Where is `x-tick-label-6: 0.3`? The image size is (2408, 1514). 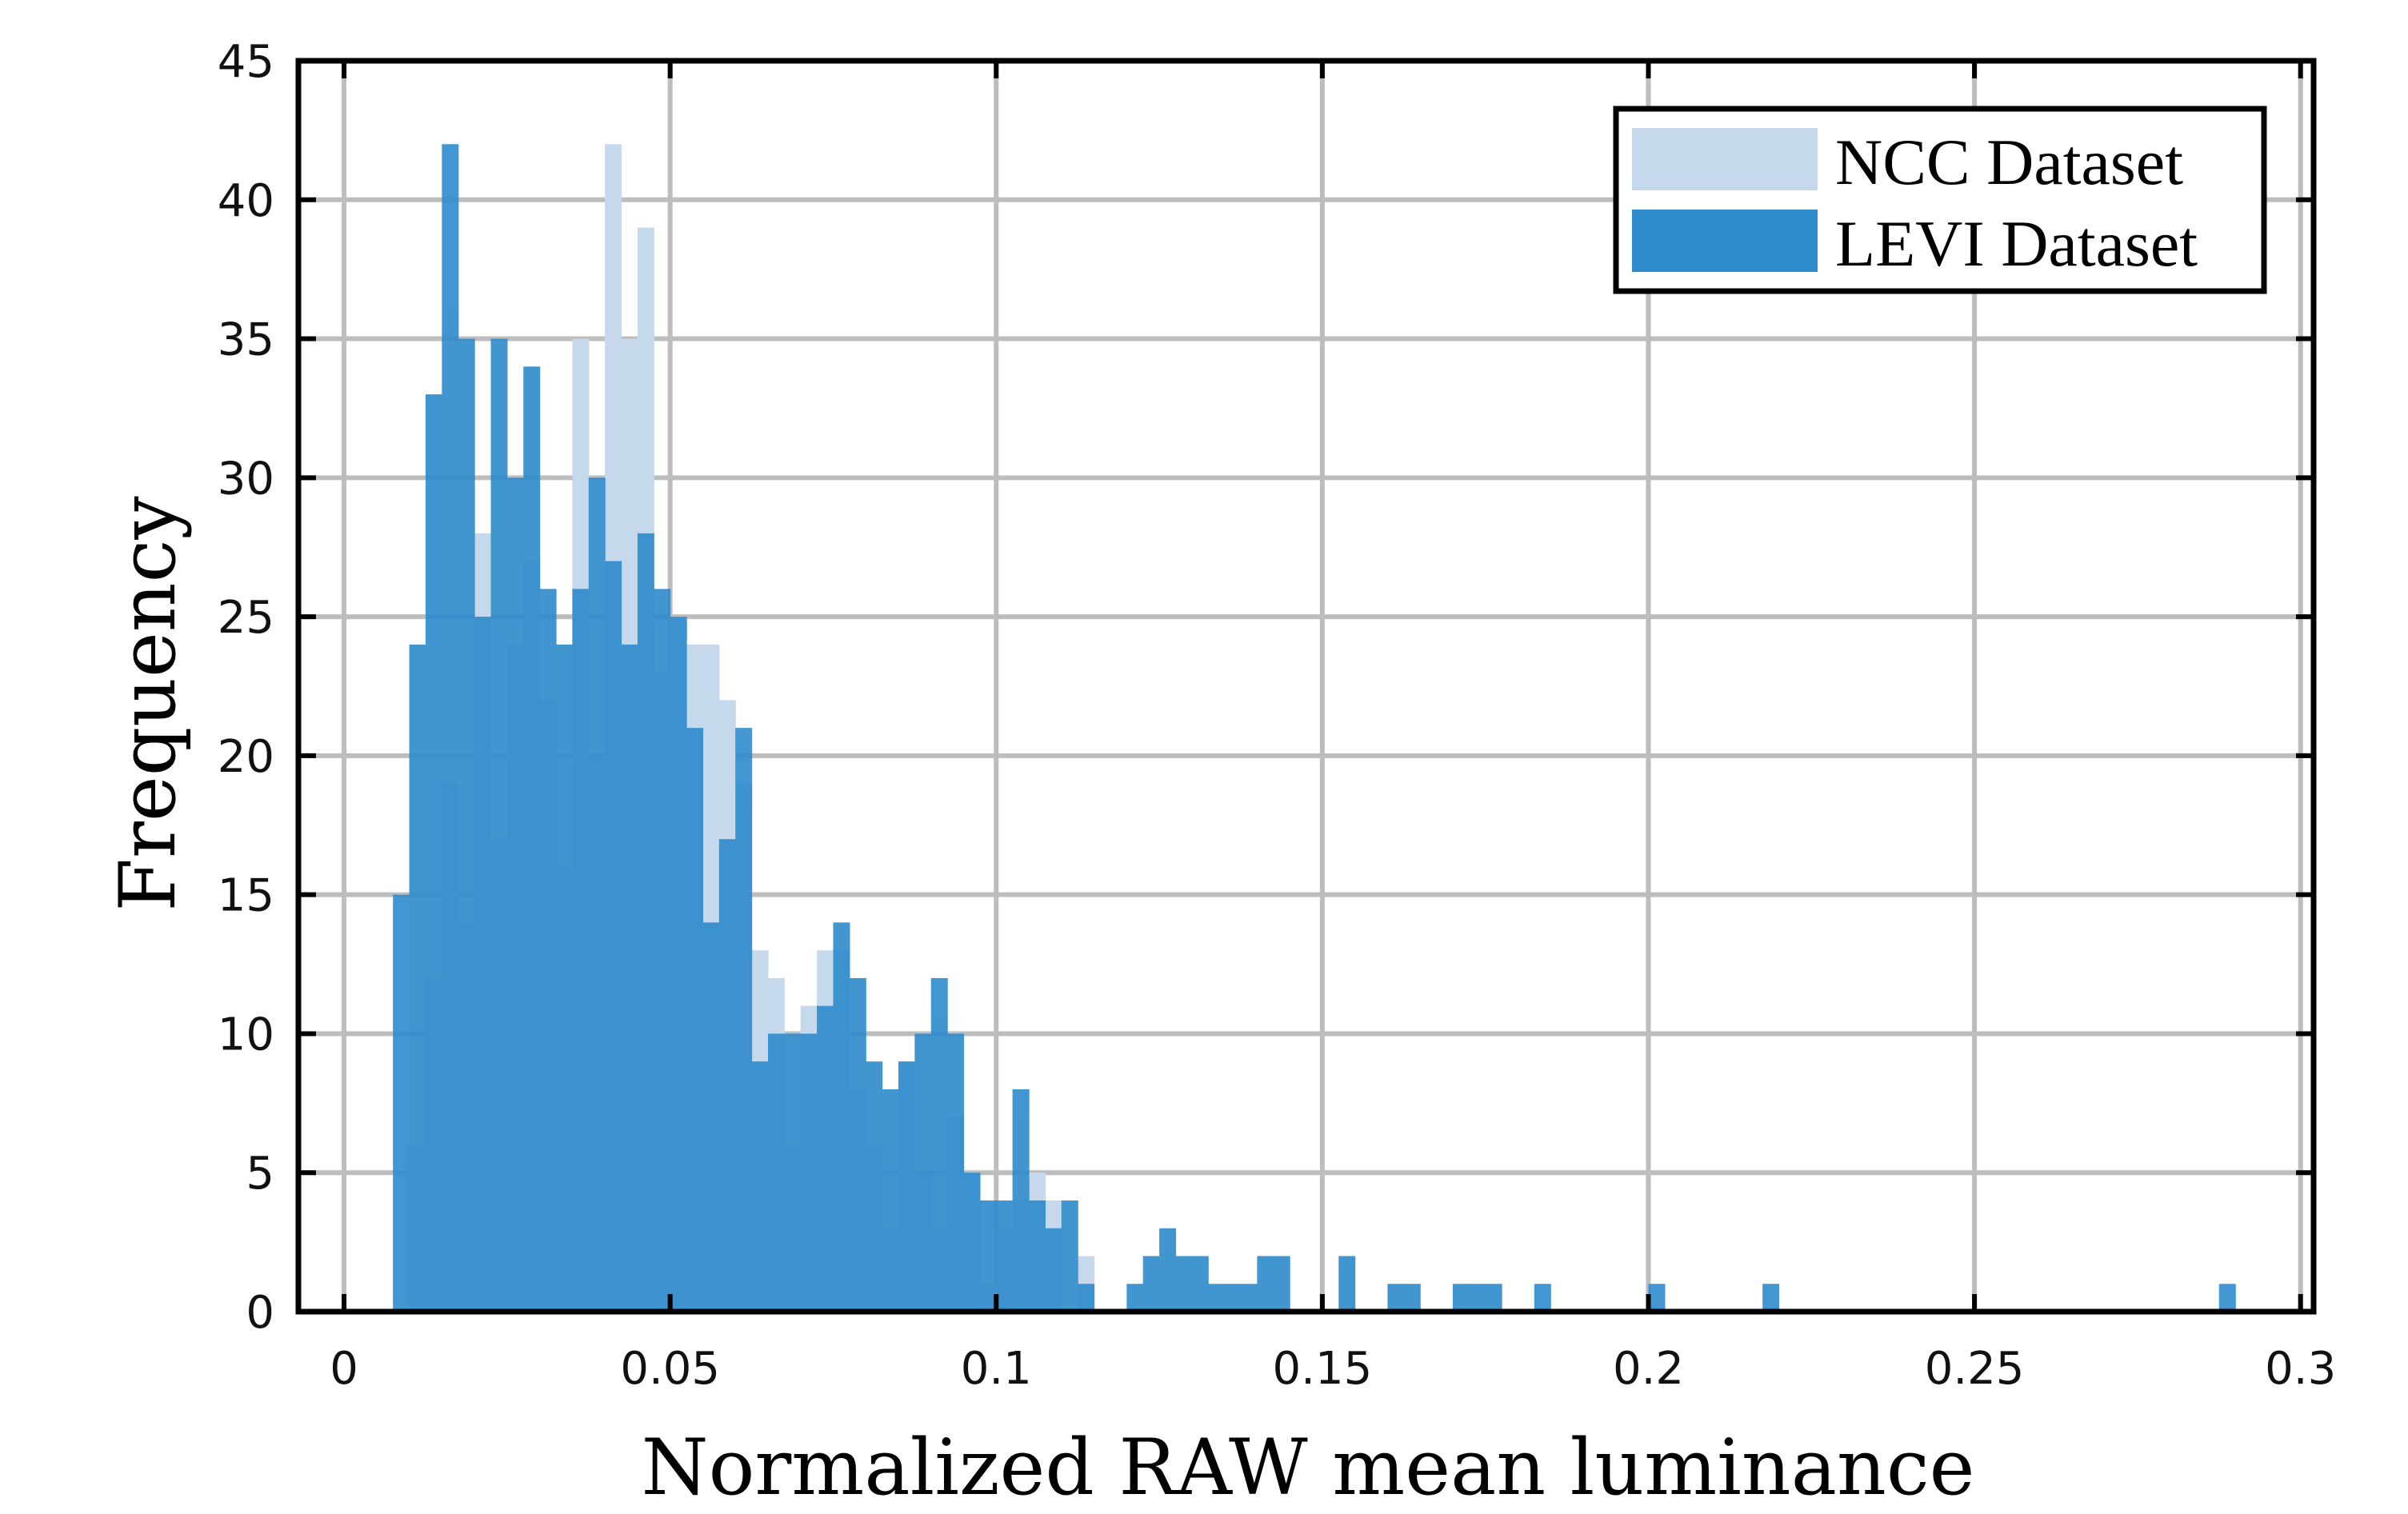 x-tick-label-6: 0.3 is located at coordinates (2300, 1369).